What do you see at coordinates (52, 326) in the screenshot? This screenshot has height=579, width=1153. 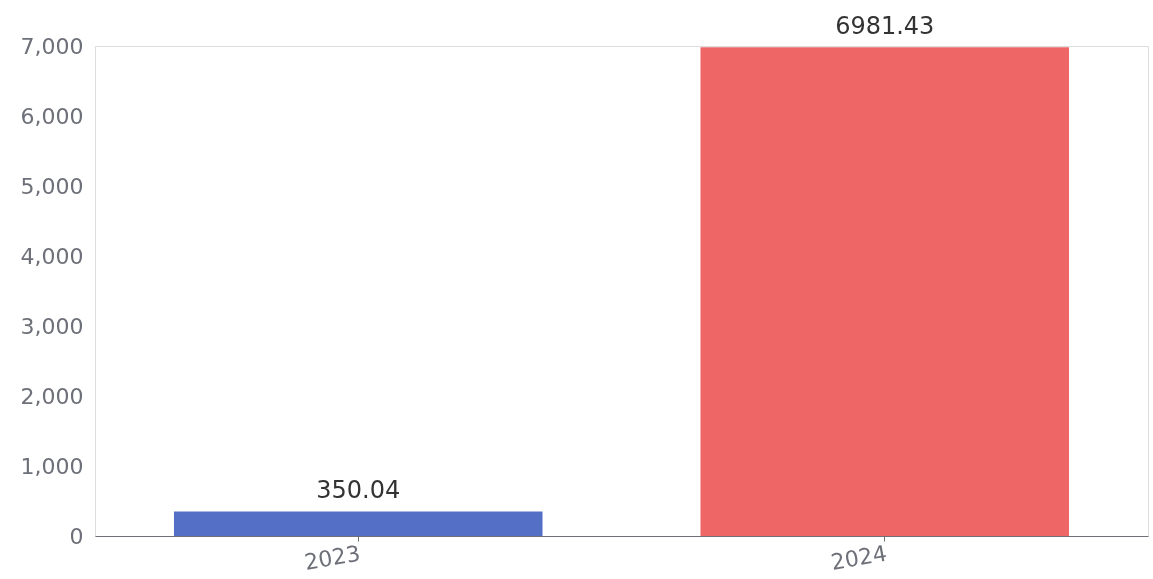 I see `y-tick-label: 3,000` at bounding box center [52, 326].